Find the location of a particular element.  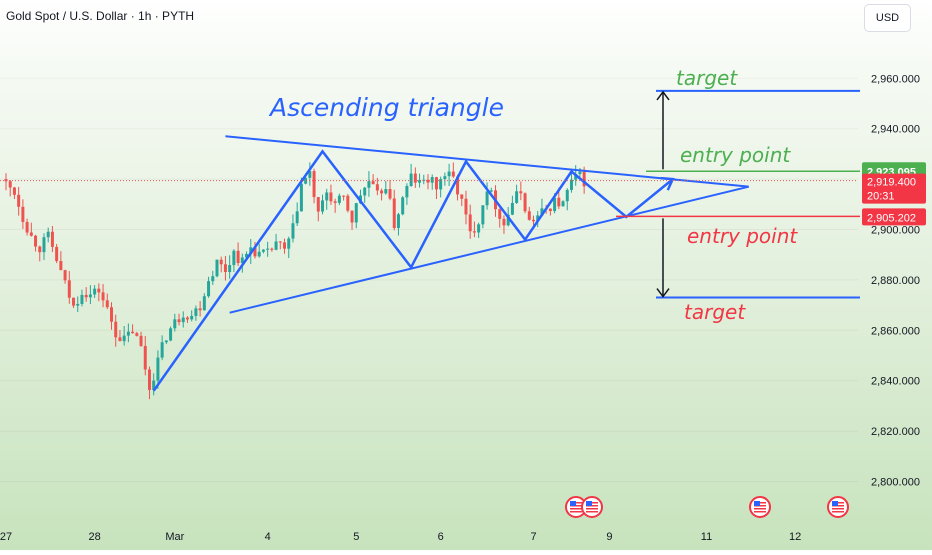

current-price-text: 2,919.400 is located at coordinates (891, 183).